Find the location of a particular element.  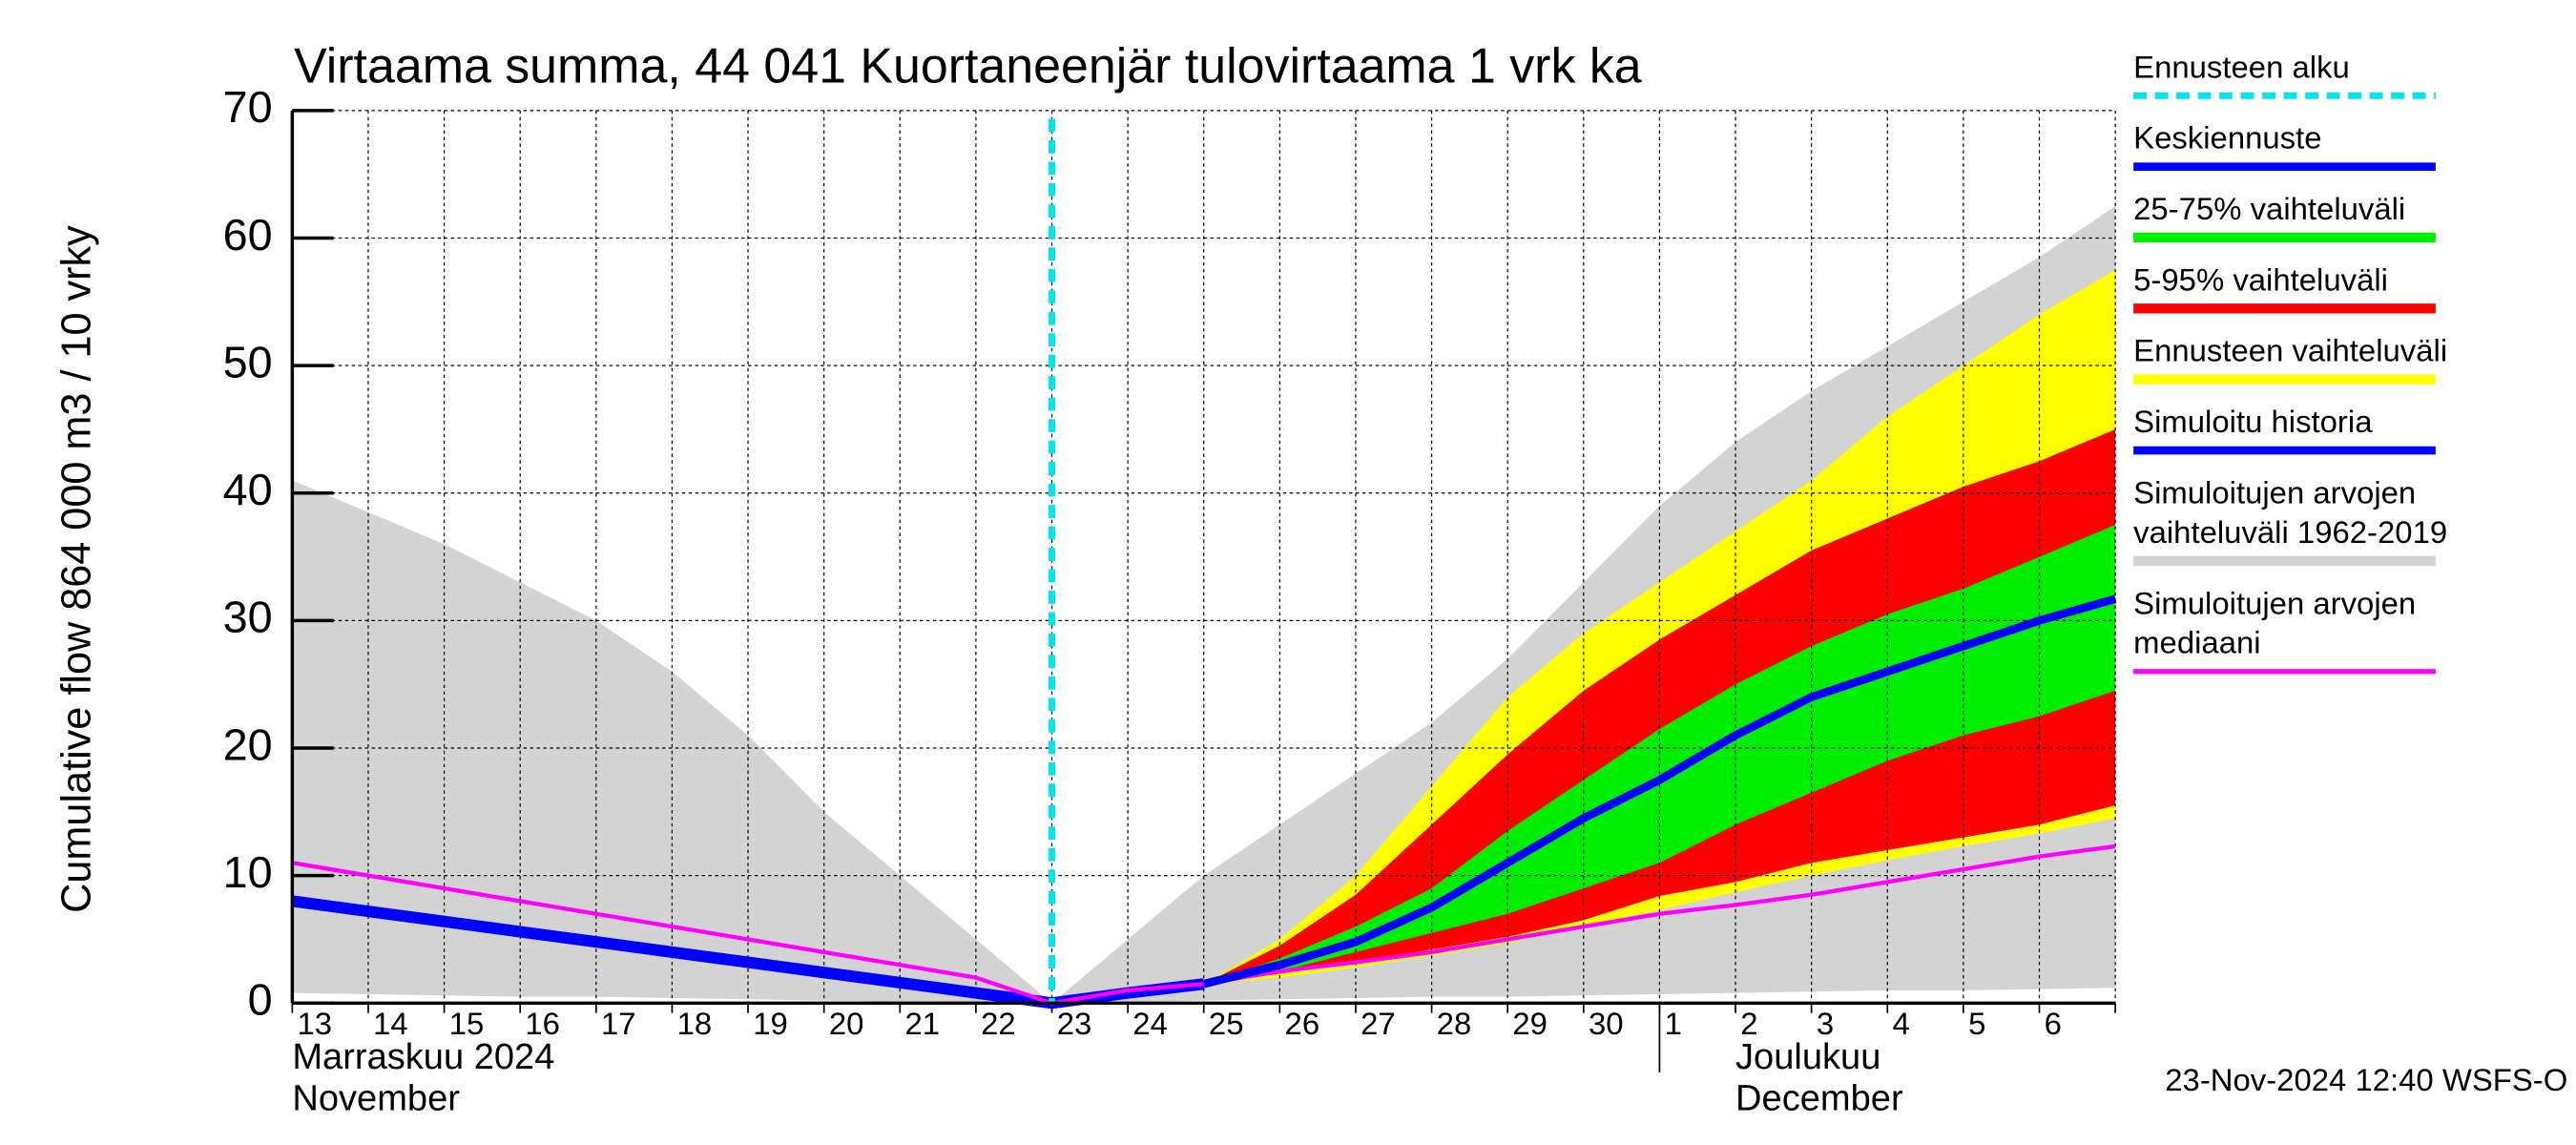

x-tick-label: 18 is located at coordinates (695, 1023).